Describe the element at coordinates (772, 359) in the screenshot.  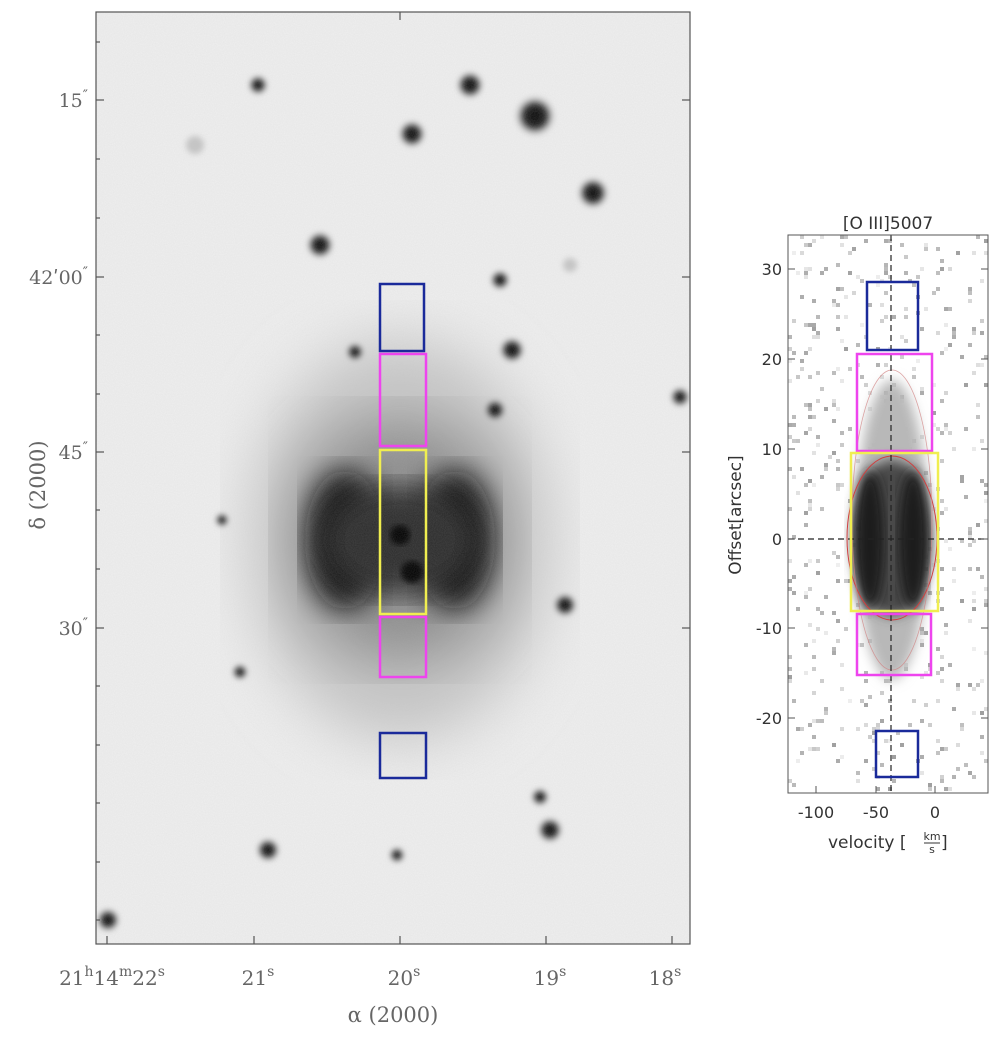
I see `pv-ytick-1: 20` at that location.